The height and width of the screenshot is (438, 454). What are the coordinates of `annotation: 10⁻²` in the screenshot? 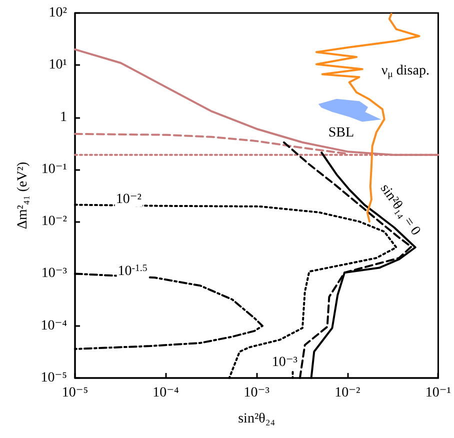 It's located at (129, 199).